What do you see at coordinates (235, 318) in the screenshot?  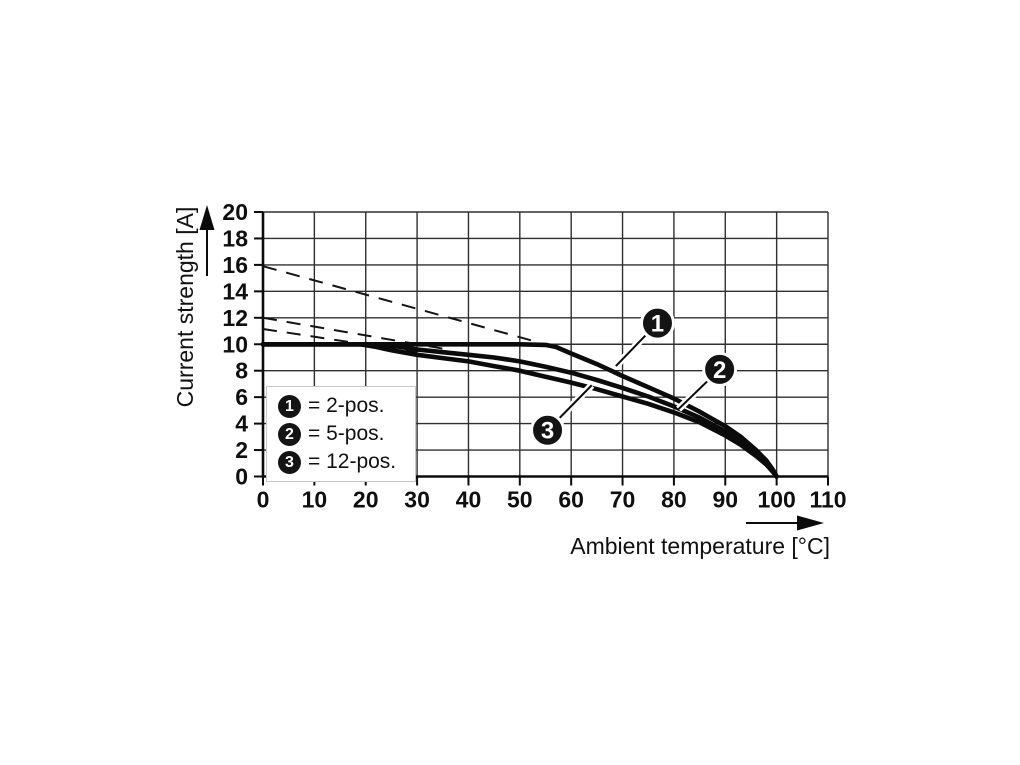 I see `y-tick-label: 12` at bounding box center [235, 318].